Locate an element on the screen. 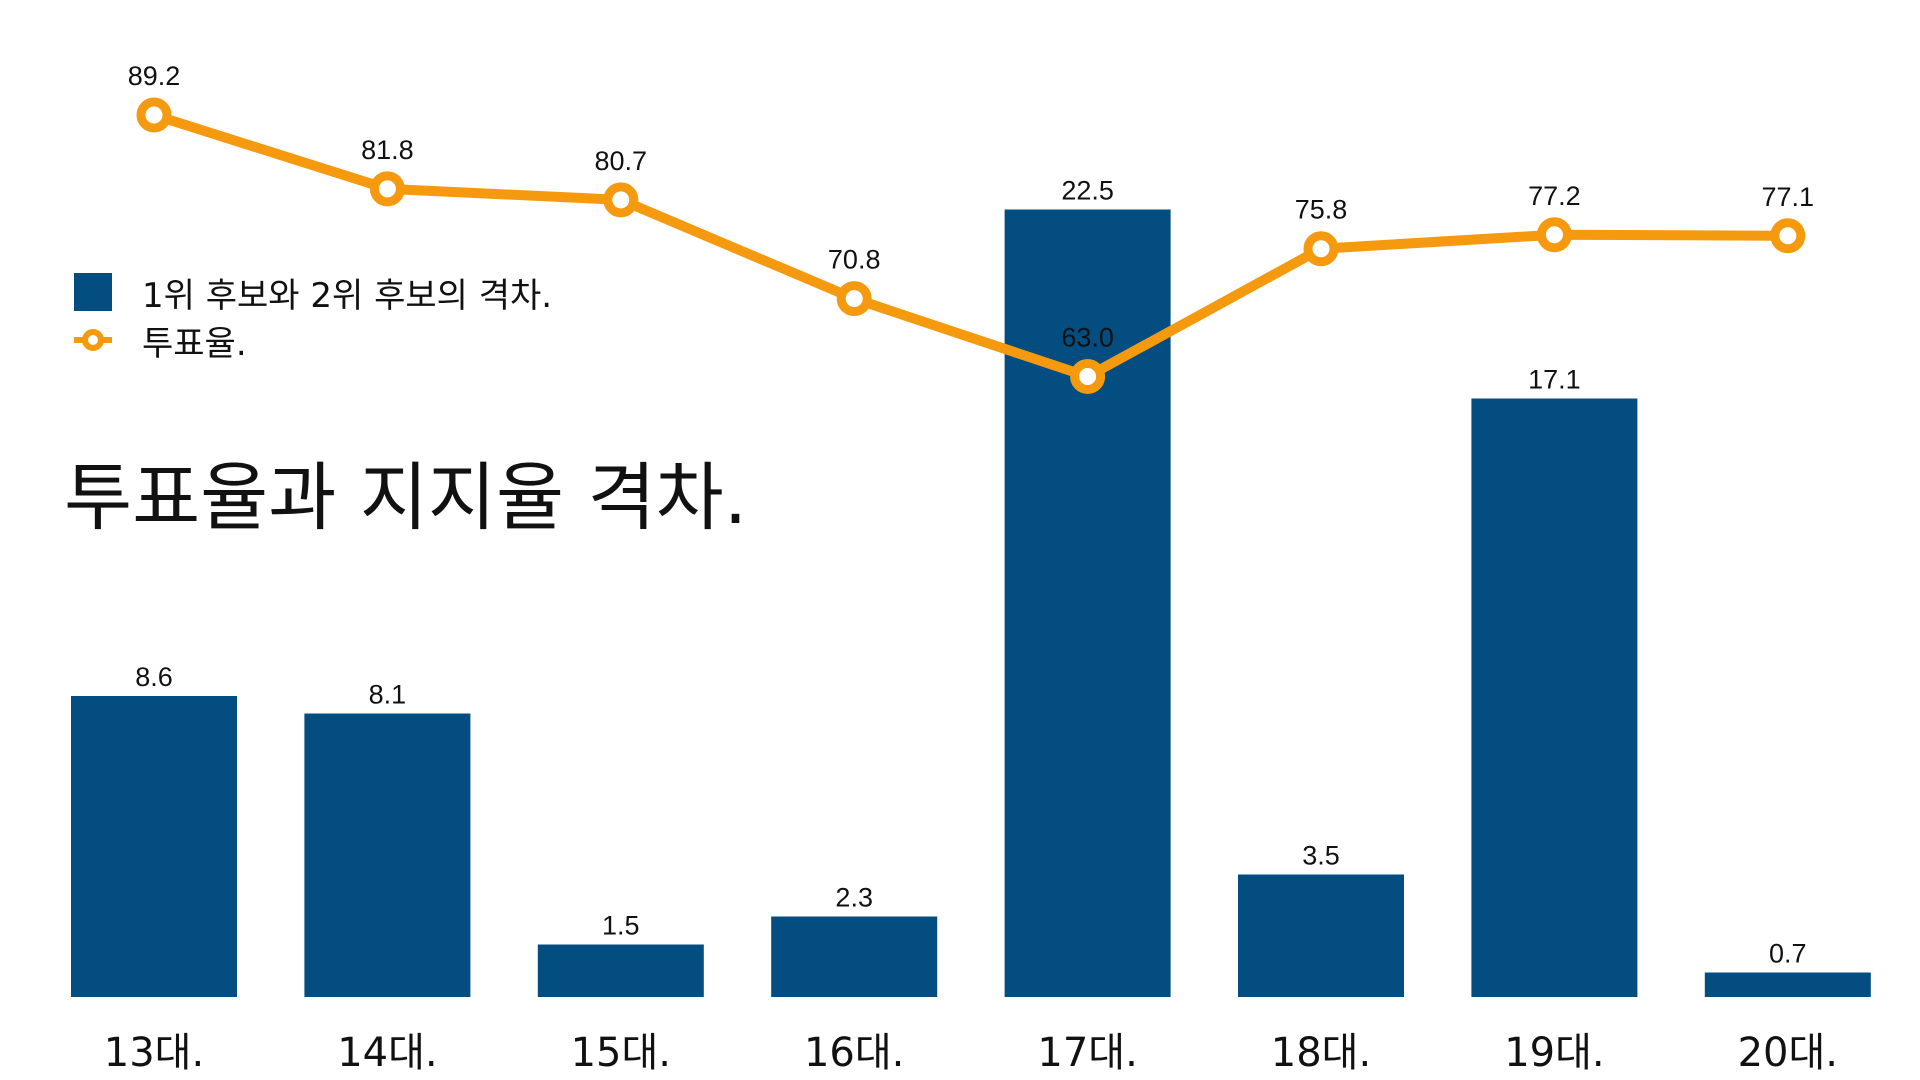  legend-label-turnout: 투표율. is located at coordinates (194, 343).